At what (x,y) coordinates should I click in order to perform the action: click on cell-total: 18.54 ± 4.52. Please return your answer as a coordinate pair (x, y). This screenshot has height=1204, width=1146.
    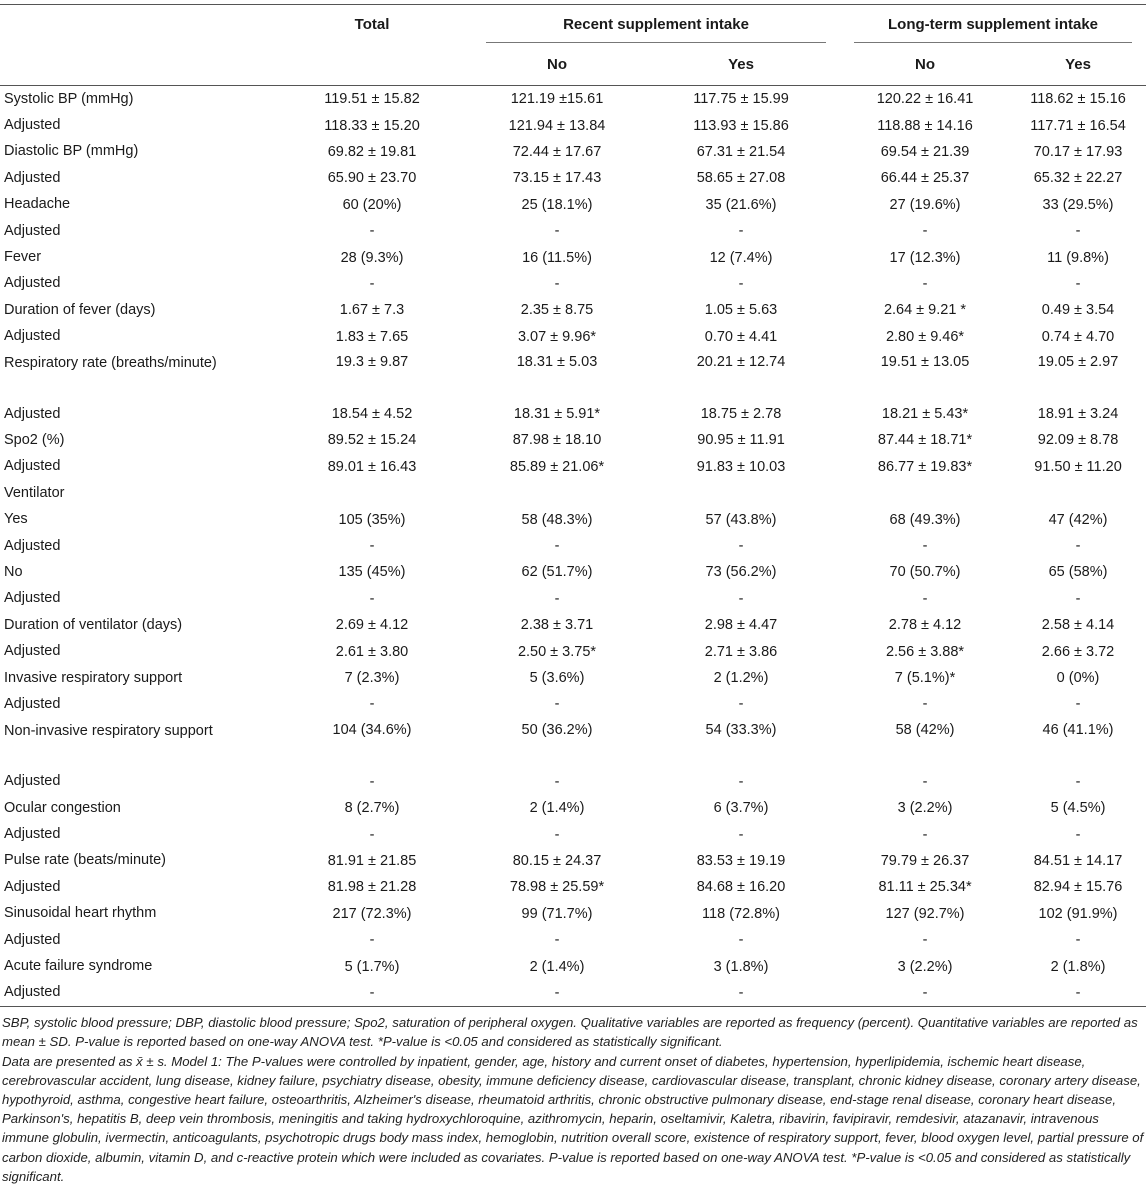
    Looking at the image, I should click on (372, 414).